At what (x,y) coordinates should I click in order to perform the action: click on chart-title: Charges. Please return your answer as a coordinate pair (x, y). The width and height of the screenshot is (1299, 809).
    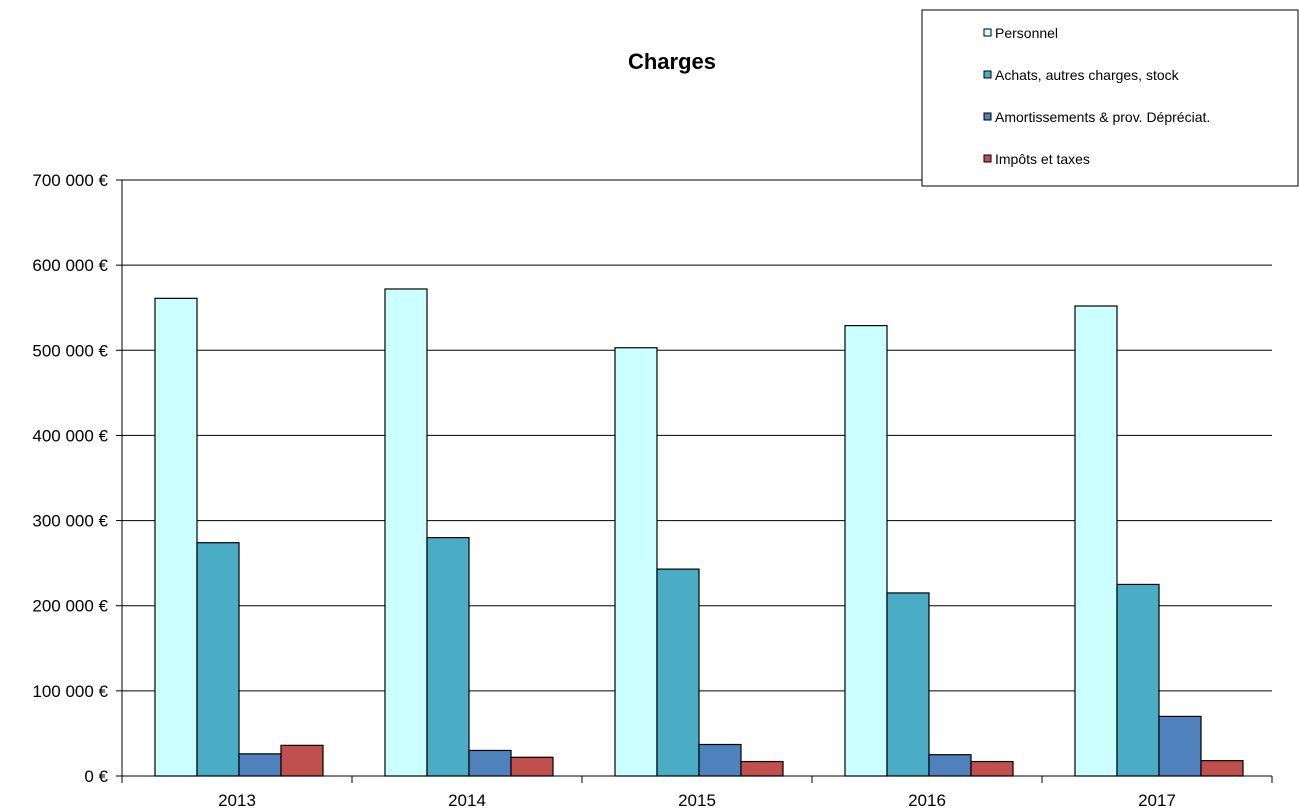
    Looking at the image, I should click on (672, 61).